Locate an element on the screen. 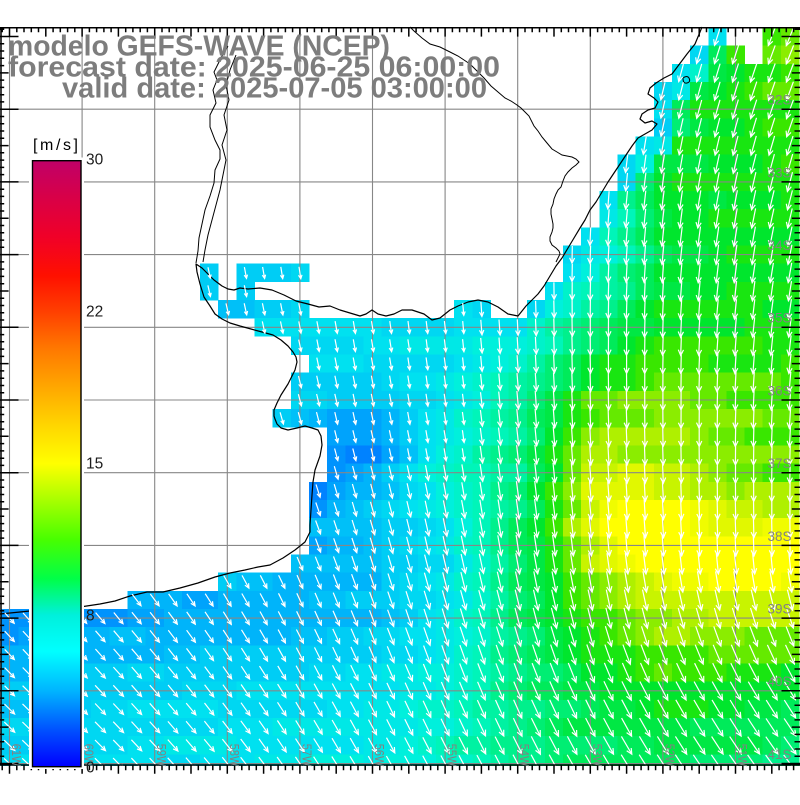  svg-text: 38S is located at coordinates (779, 536).